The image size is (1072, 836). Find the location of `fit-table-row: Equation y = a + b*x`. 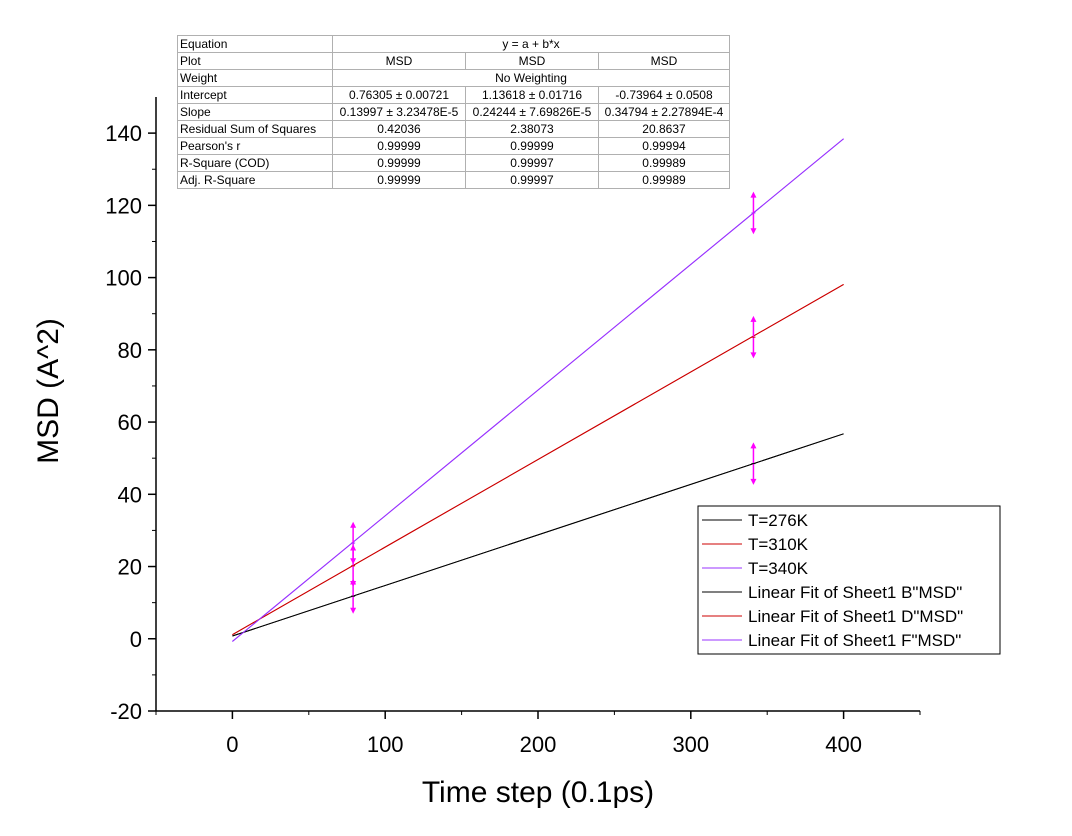

fit-table-row: Equation y = a + b*x is located at coordinates (453, 44).